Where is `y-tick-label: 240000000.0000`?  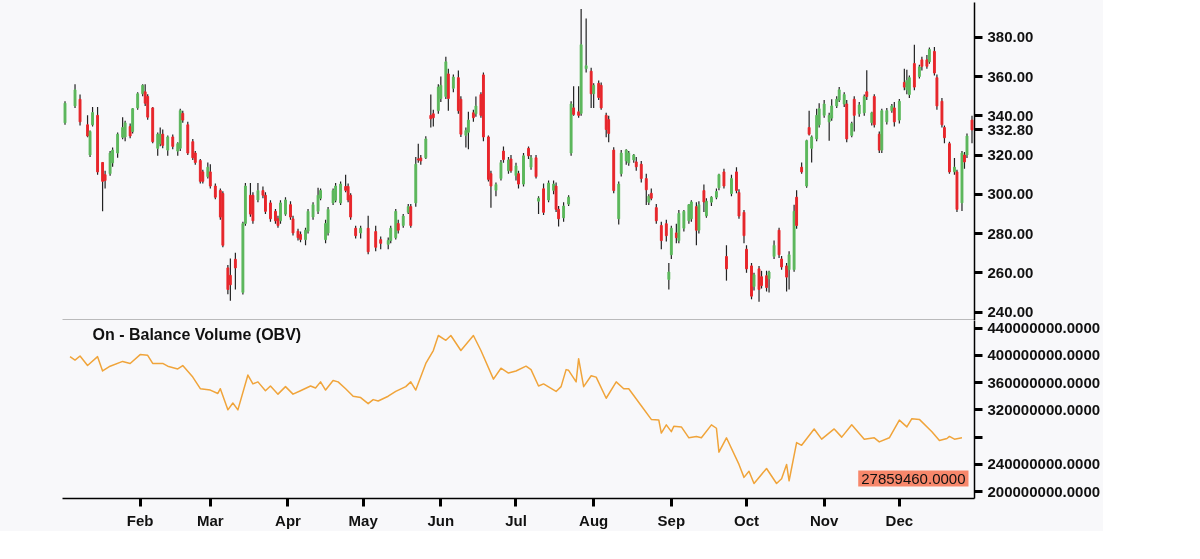
y-tick-label: 240000000.0000 is located at coordinates (1044, 464).